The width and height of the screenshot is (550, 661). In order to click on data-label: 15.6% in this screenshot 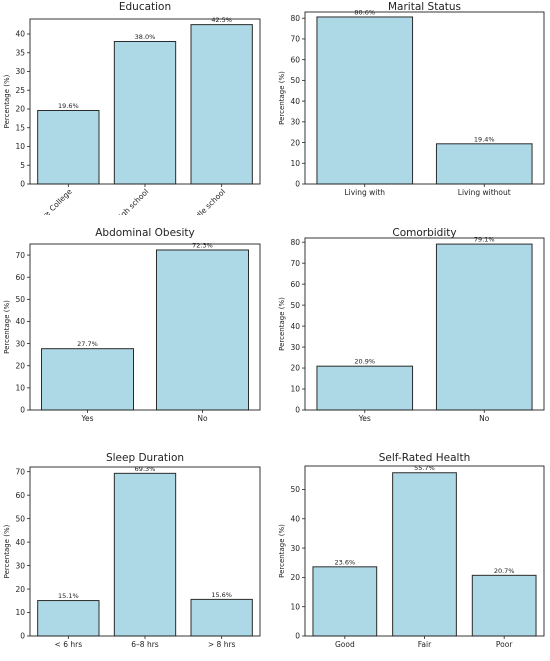, I will do `click(221, 595)`.